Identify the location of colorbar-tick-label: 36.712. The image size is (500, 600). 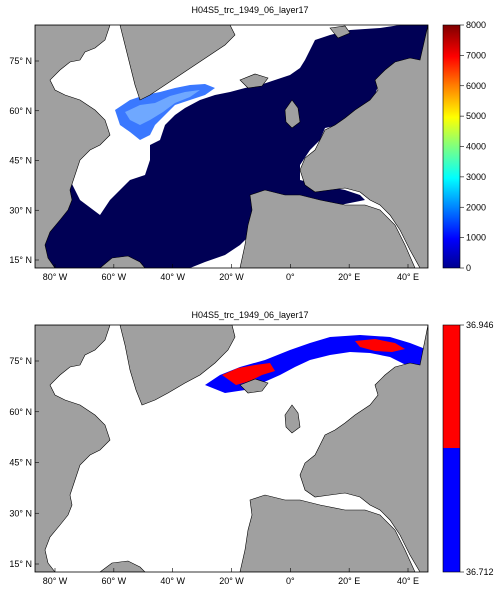
(480, 572).